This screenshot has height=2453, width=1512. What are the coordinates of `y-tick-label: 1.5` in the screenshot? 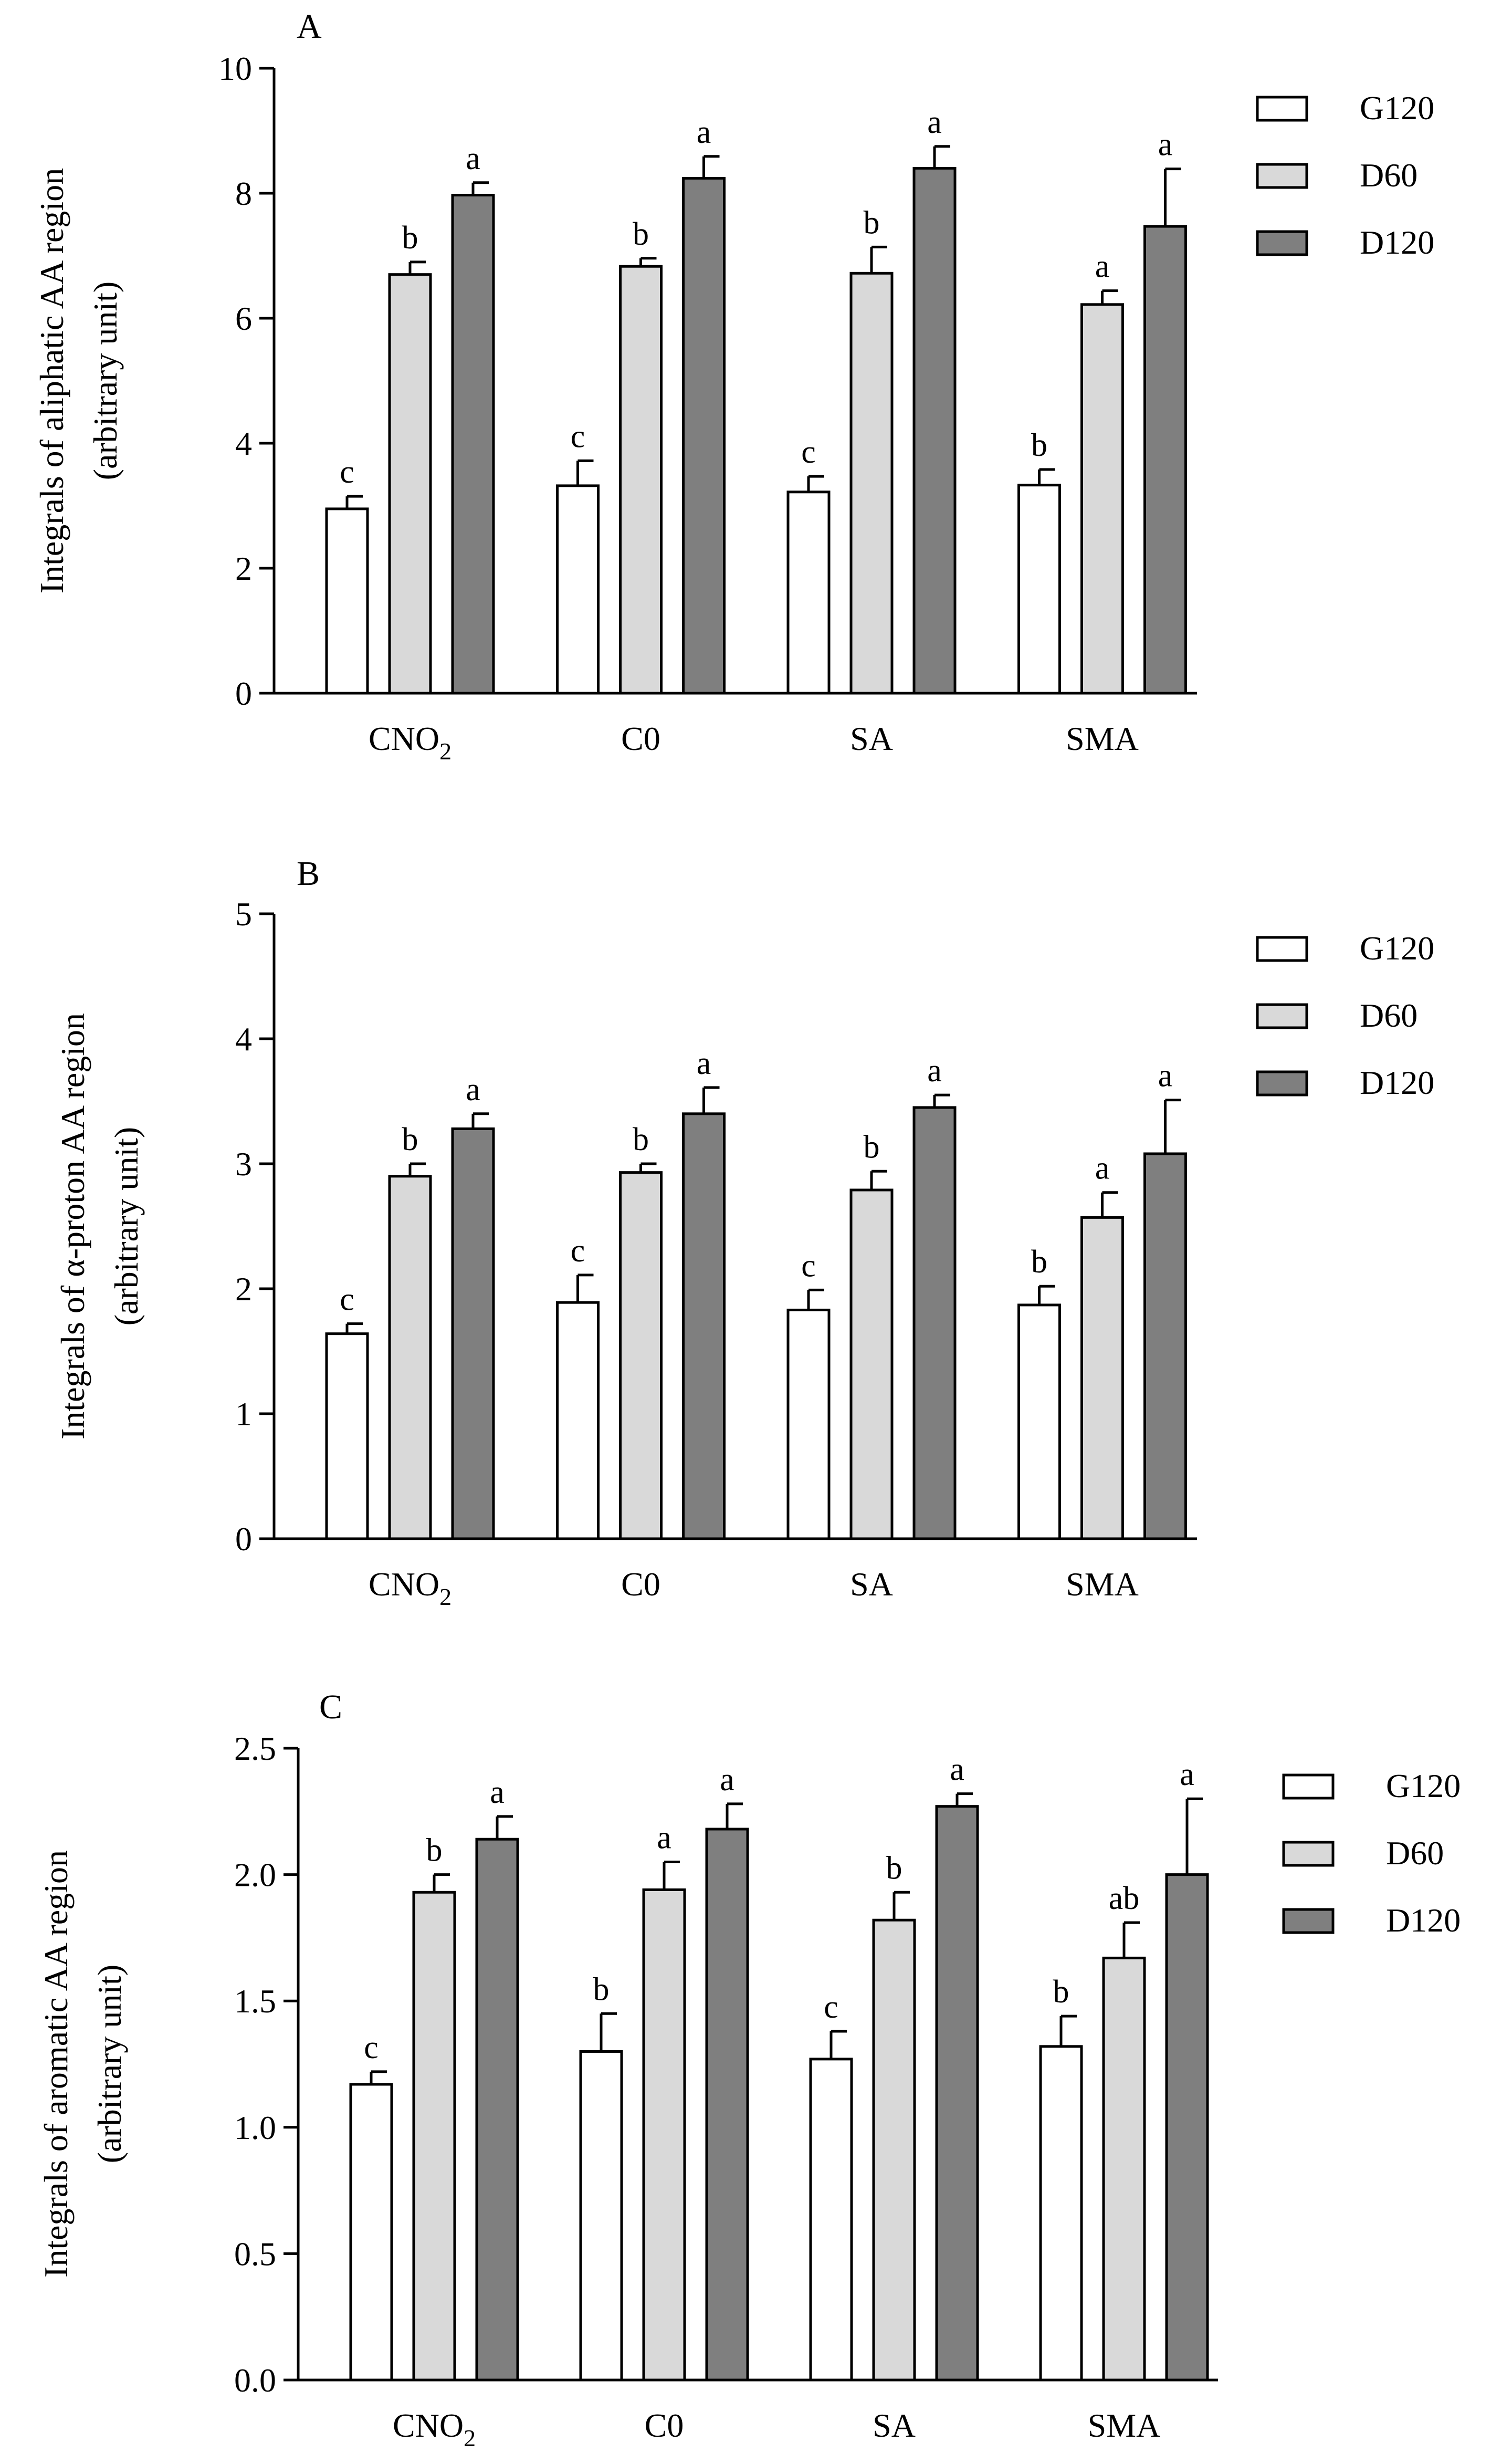 It's located at (255, 2001).